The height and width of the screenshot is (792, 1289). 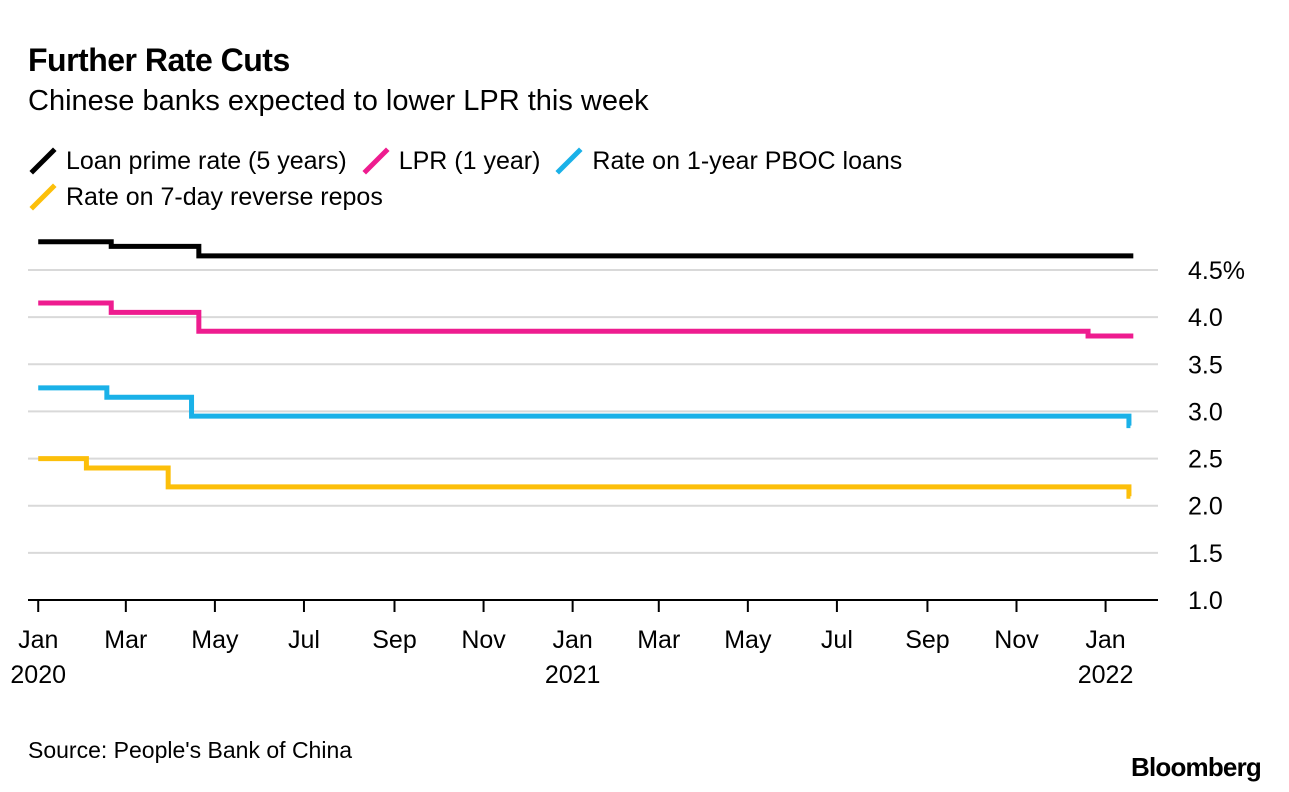 I want to click on legend-item-lpr-1y: LPR (1 year), so click(x=451, y=161).